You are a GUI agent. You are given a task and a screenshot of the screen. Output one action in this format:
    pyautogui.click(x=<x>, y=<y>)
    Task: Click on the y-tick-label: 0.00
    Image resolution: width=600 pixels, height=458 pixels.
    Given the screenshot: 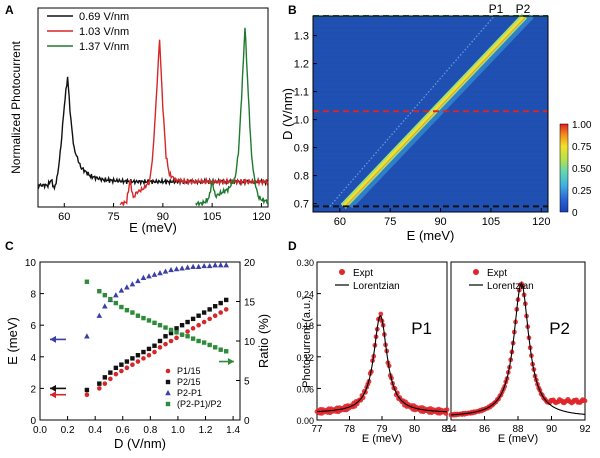 What is the action you would take?
    pyautogui.click(x=305, y=421)
    